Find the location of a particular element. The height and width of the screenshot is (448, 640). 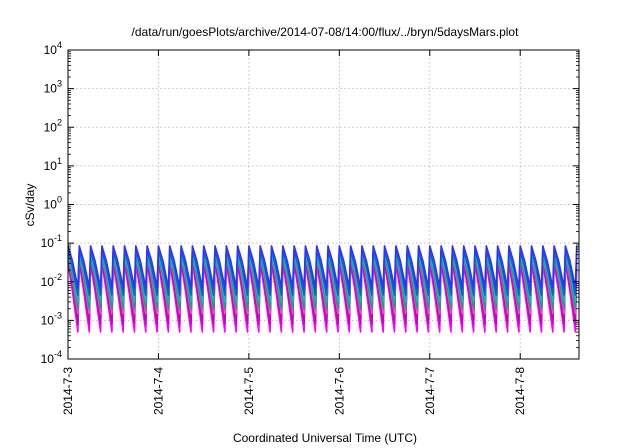

x-tick-label: 2014-7-8 is located at coordinates (520, 391).